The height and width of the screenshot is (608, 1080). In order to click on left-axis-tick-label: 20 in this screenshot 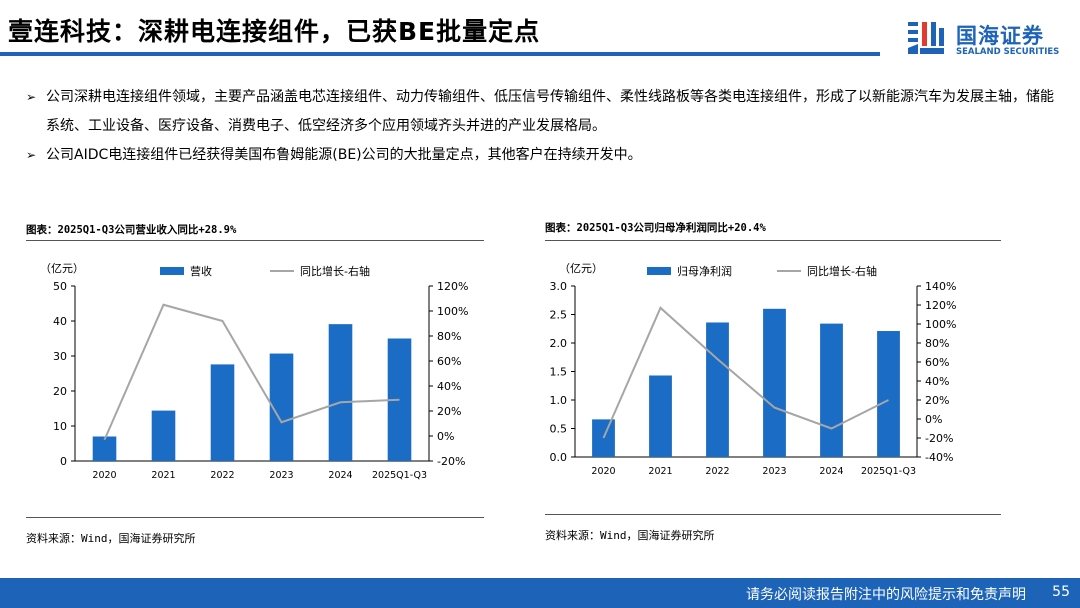, I will do `click(60, 391)`.